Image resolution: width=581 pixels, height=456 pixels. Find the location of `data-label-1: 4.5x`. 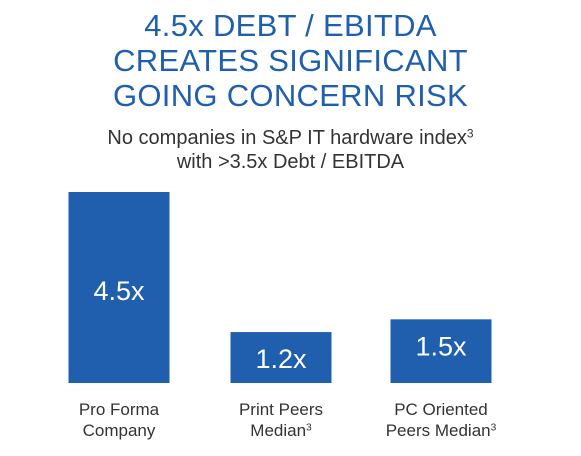

data-label-1: 4.5x is located at coordinates (119, 291).